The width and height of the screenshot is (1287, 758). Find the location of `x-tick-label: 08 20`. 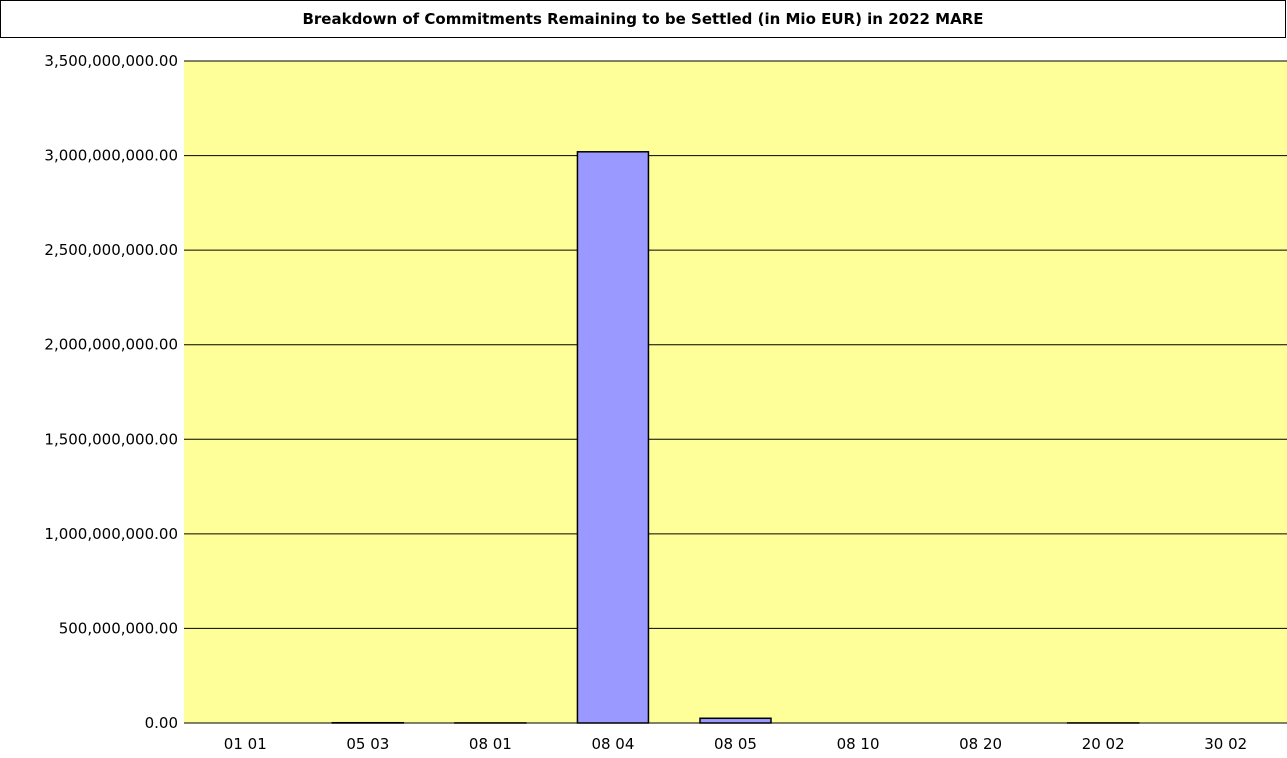

x-tick-label: 08 20 is located at coordinates (980, 744).